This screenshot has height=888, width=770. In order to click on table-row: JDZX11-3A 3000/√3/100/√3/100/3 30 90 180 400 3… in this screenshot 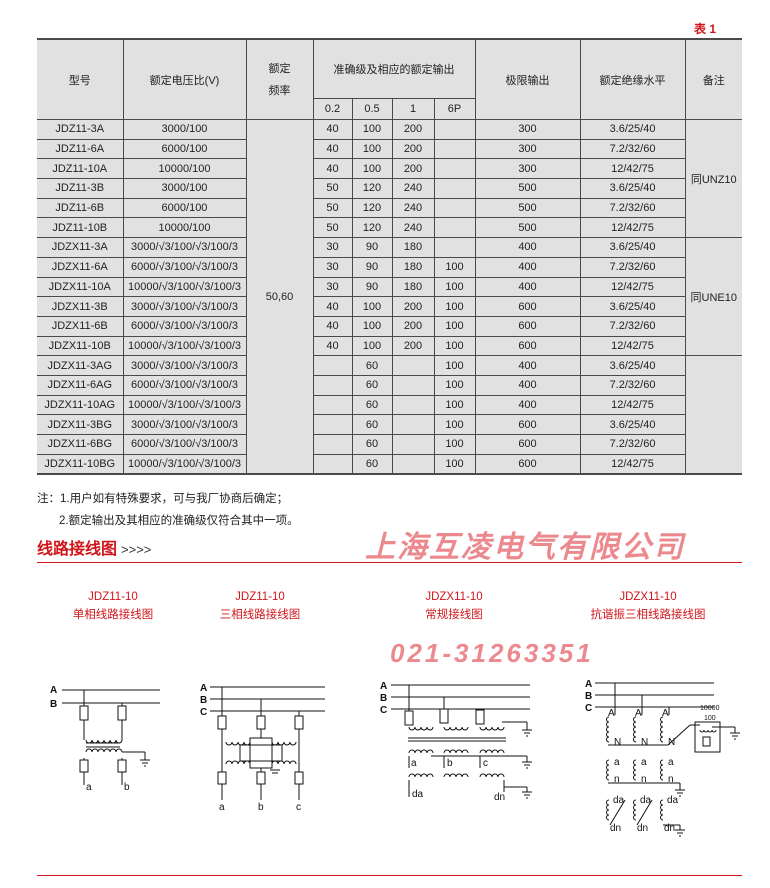, I will do `click(389, 297)`.